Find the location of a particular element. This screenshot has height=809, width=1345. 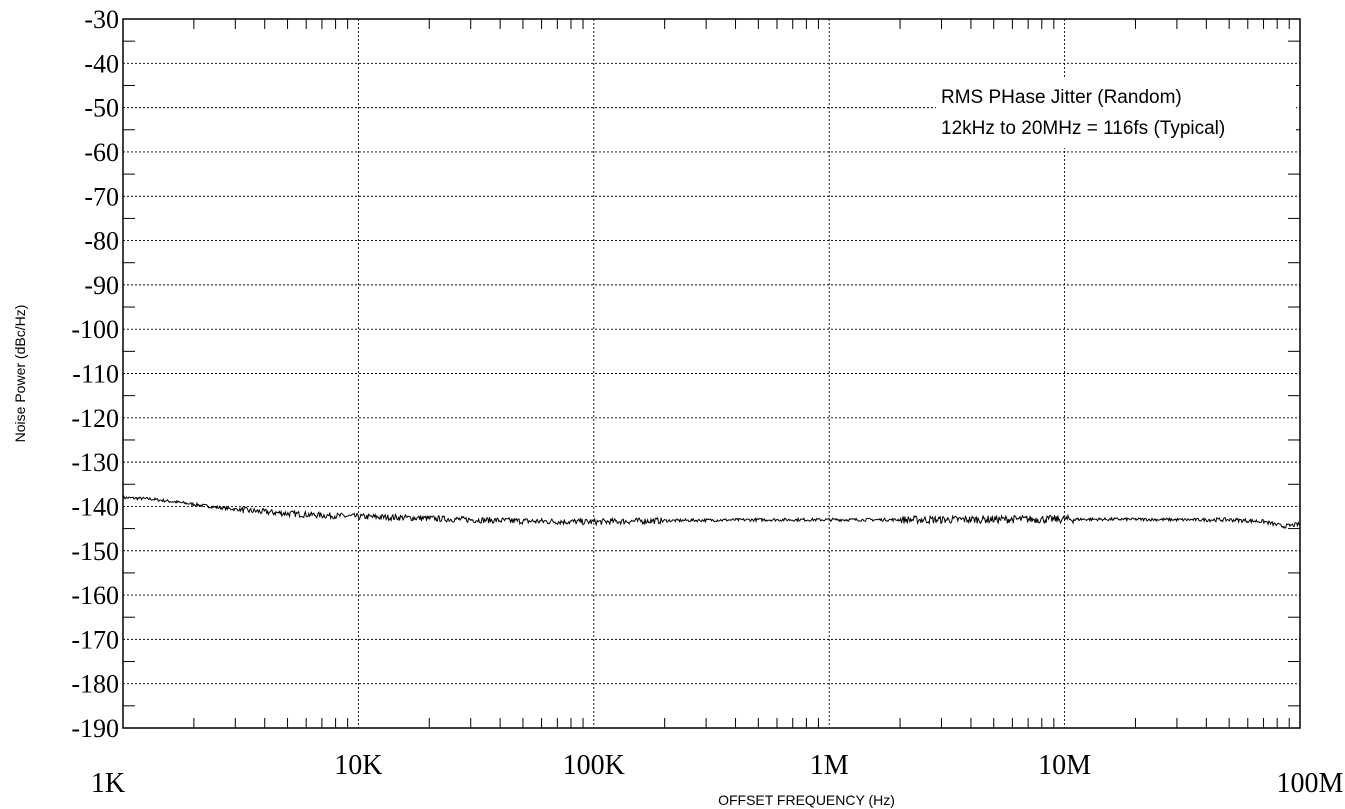

y-tick-label: -40 is located at coordinates (101, 63).